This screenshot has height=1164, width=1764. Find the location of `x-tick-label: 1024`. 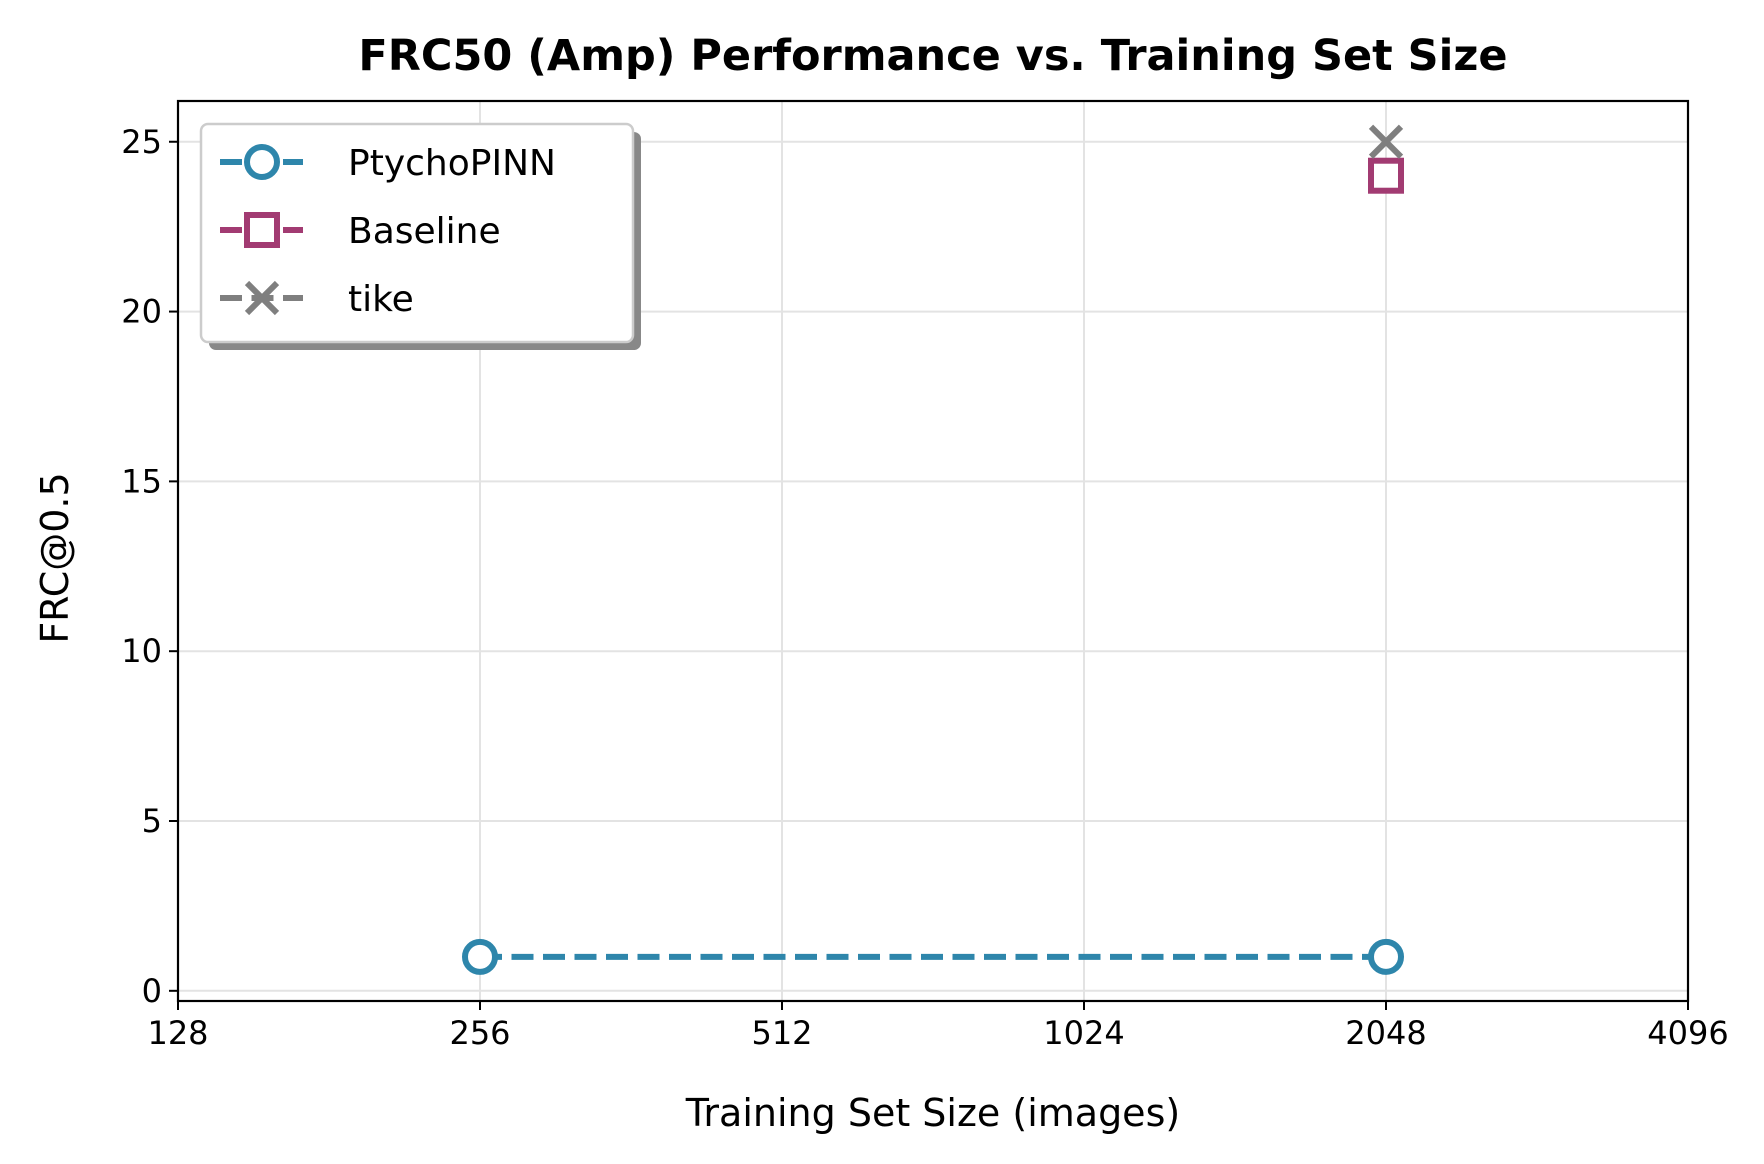

x-tick-label: 1024 is located at coordinates (1083, 1033).